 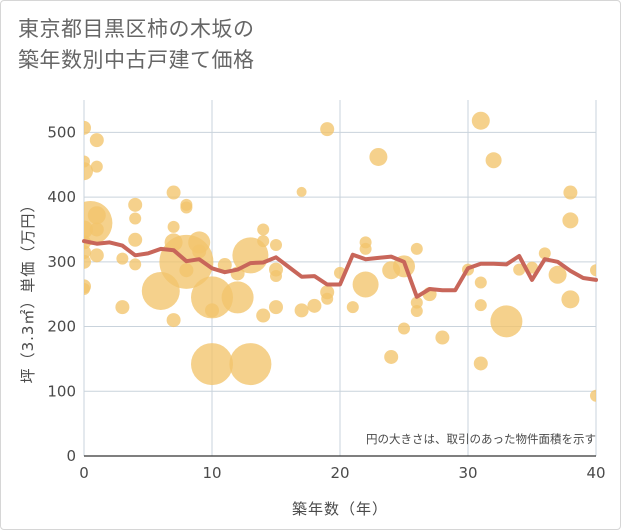 I want to click on x-axis-label: 築年数（年）, so click(x=340, y=509).